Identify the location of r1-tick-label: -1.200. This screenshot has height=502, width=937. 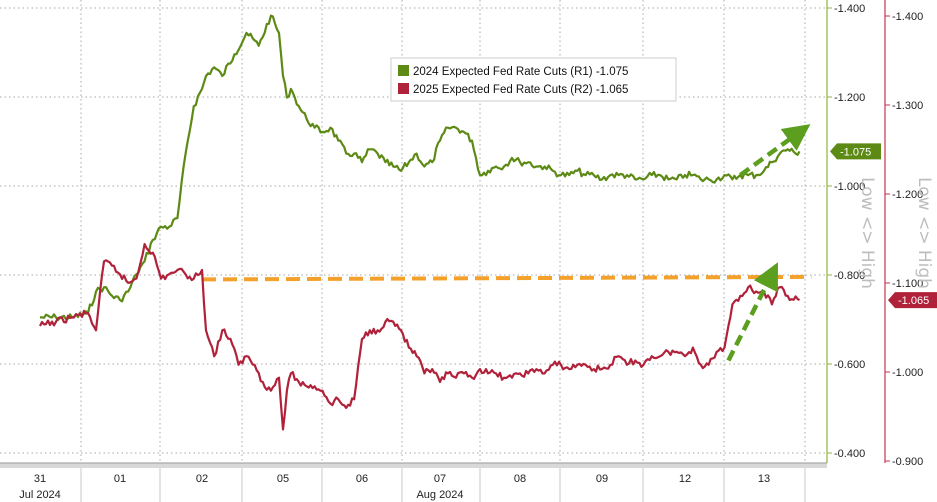
(849, 98).